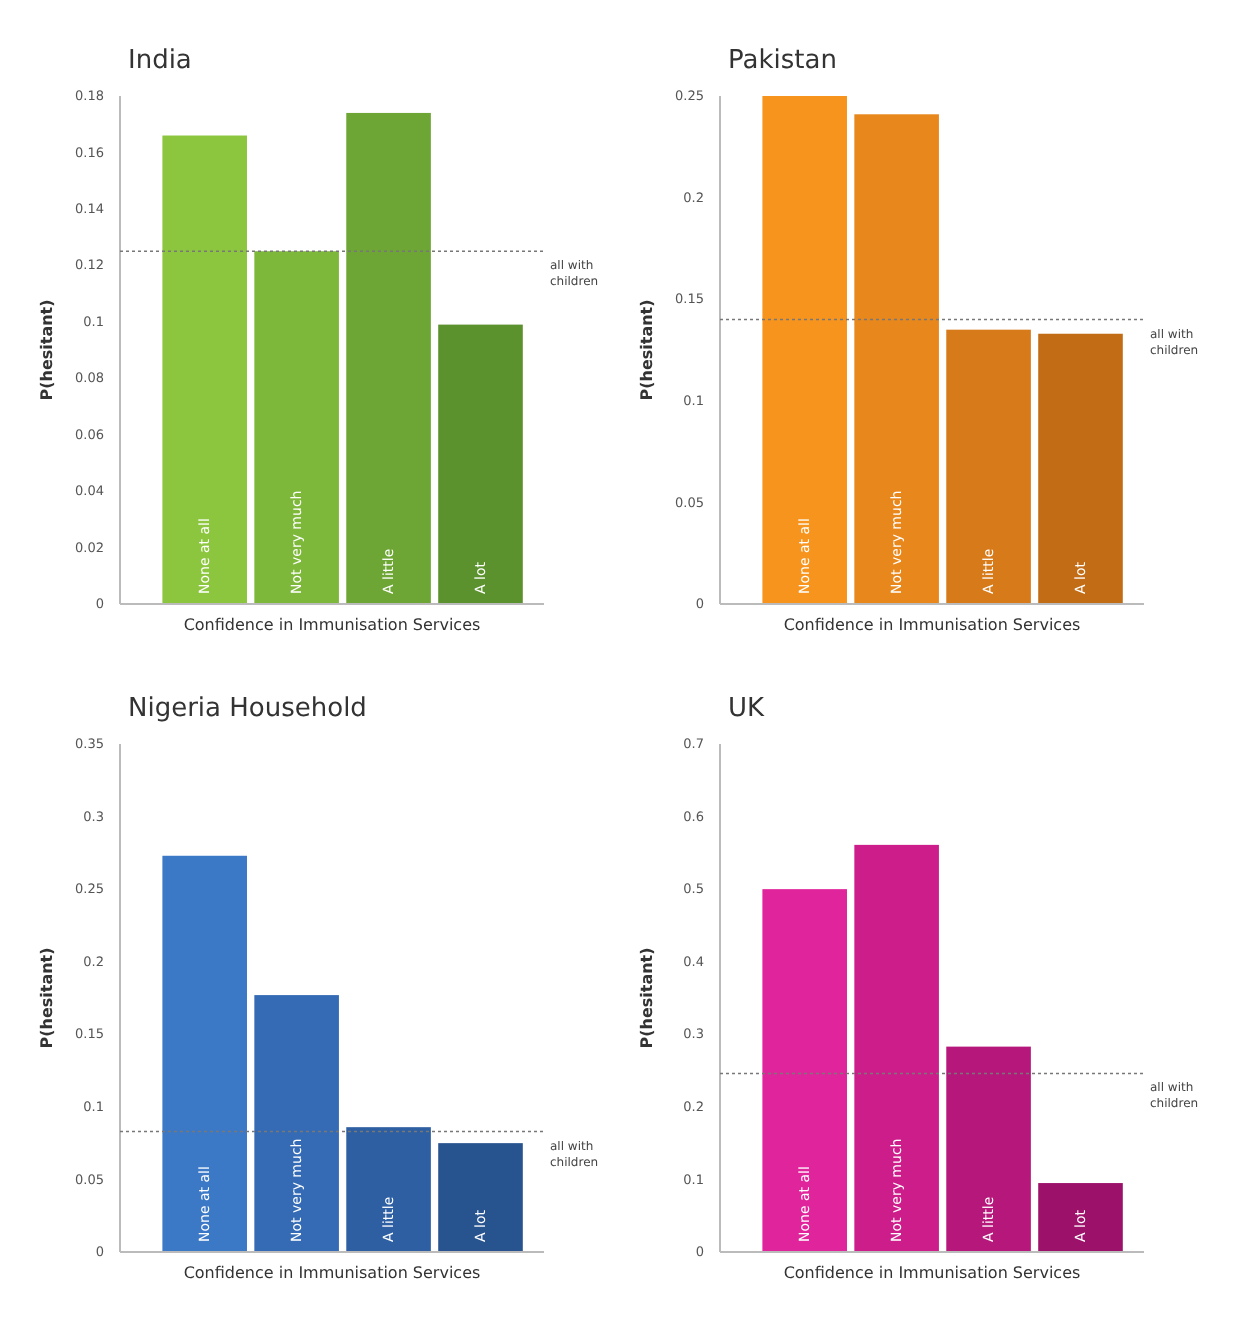  I want to click on chart-title: India, so click(160, 61).